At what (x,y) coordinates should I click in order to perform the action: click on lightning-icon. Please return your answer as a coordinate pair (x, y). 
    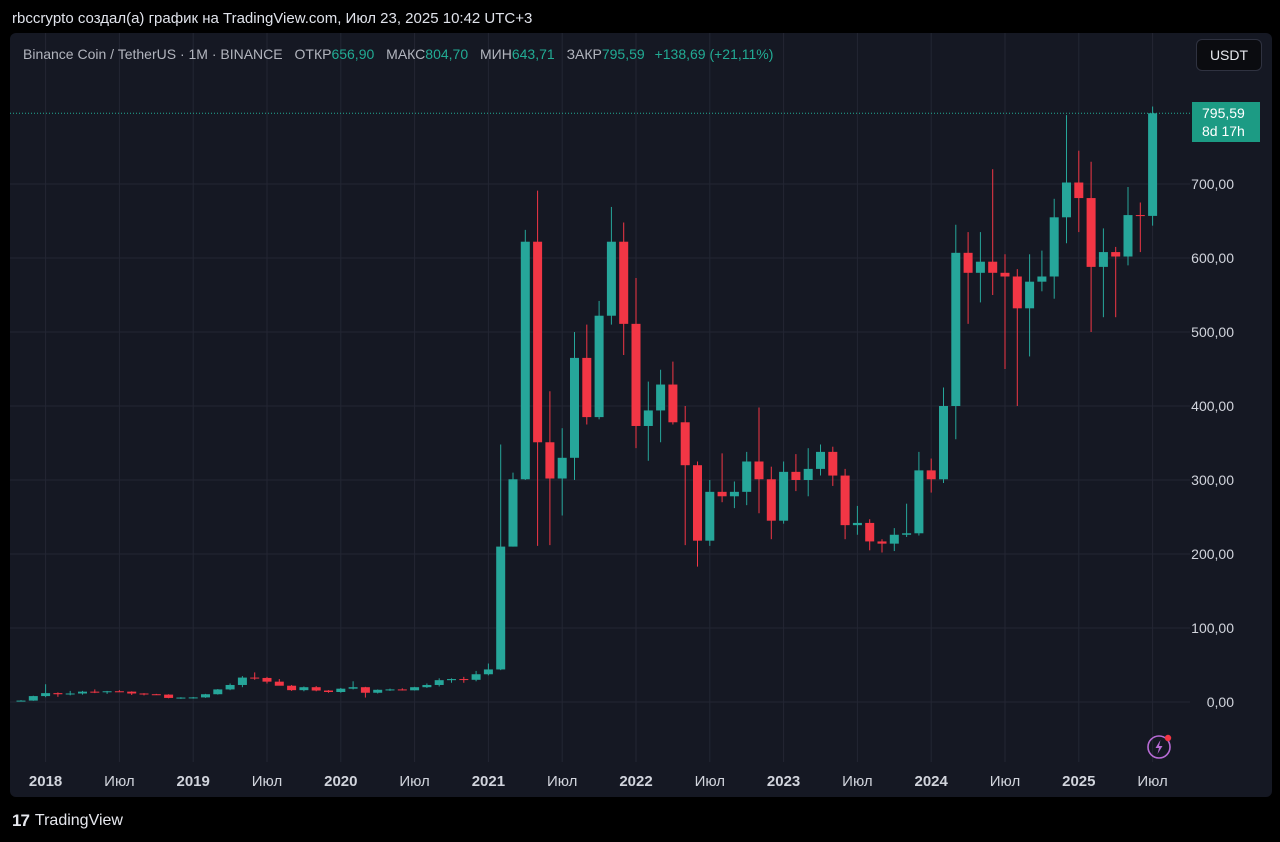
    Looking at the image, I should click on (1159, 746).